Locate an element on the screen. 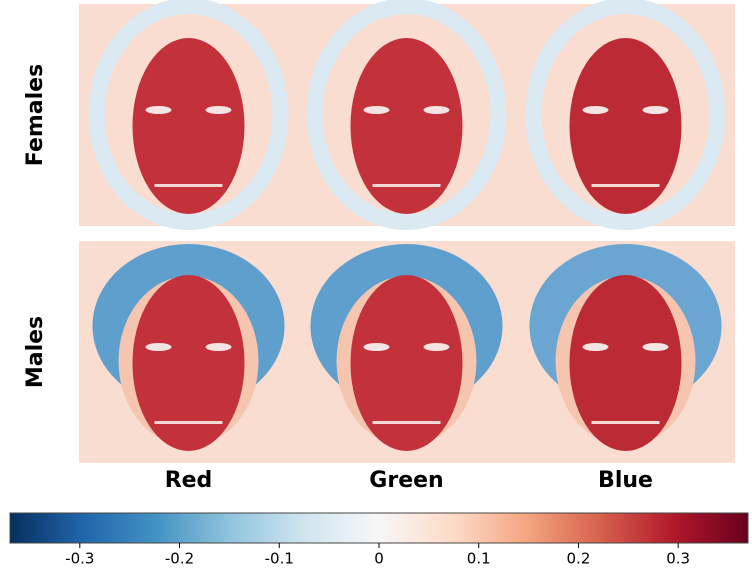 The image size is (752, 575). tick-label: -0.3 is located at coordinates (79, 559).